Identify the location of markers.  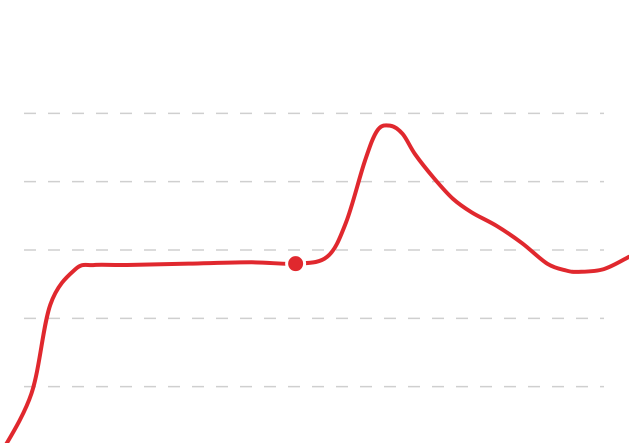
(296, 264).